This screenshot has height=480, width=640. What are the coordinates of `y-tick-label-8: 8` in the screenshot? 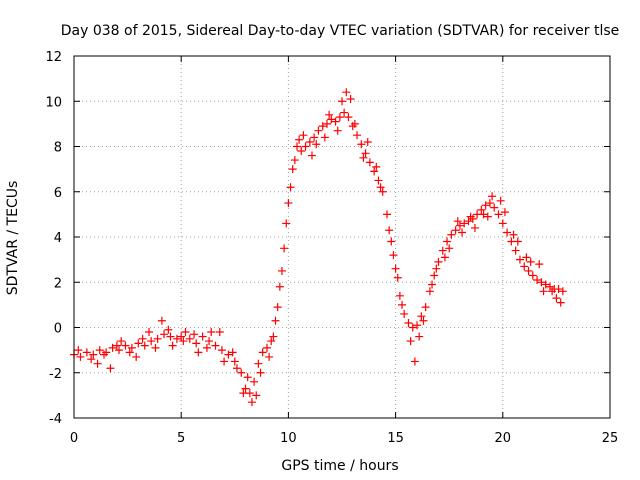 It's located at (58, 148).